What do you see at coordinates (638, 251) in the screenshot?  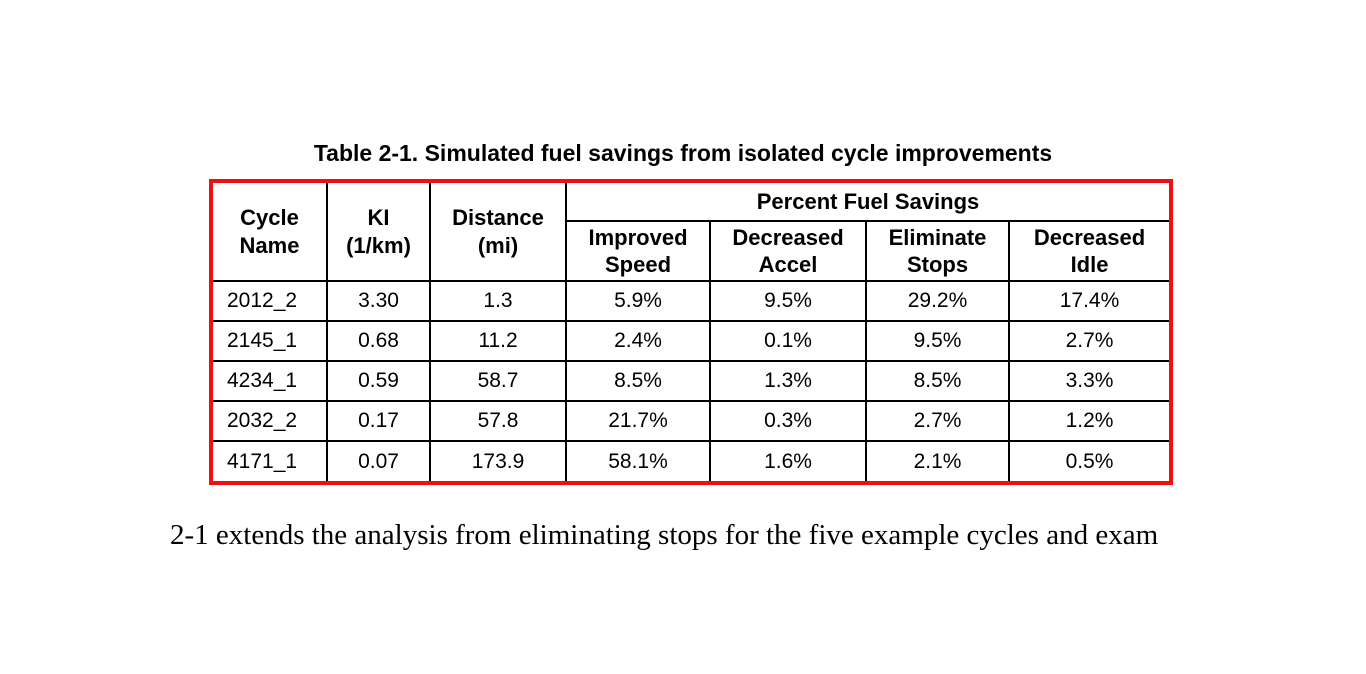 I see `col-header-improved-speed: Improved Speed` at bounding box center [638, 251].